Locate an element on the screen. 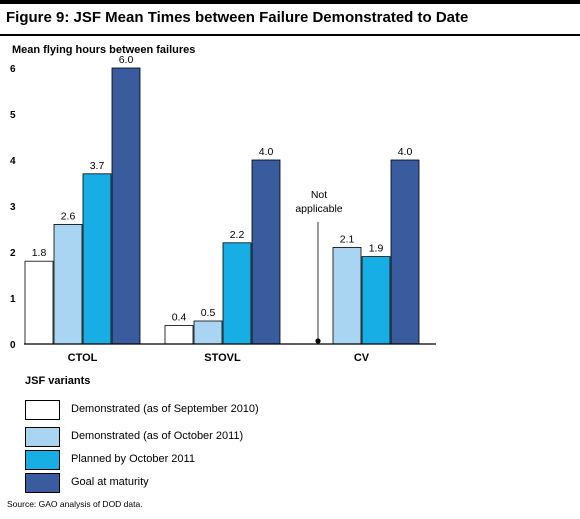 The height and width of the screenshot is (519, 580). y-tick-label: 0 is located at coordinates (13, 345).